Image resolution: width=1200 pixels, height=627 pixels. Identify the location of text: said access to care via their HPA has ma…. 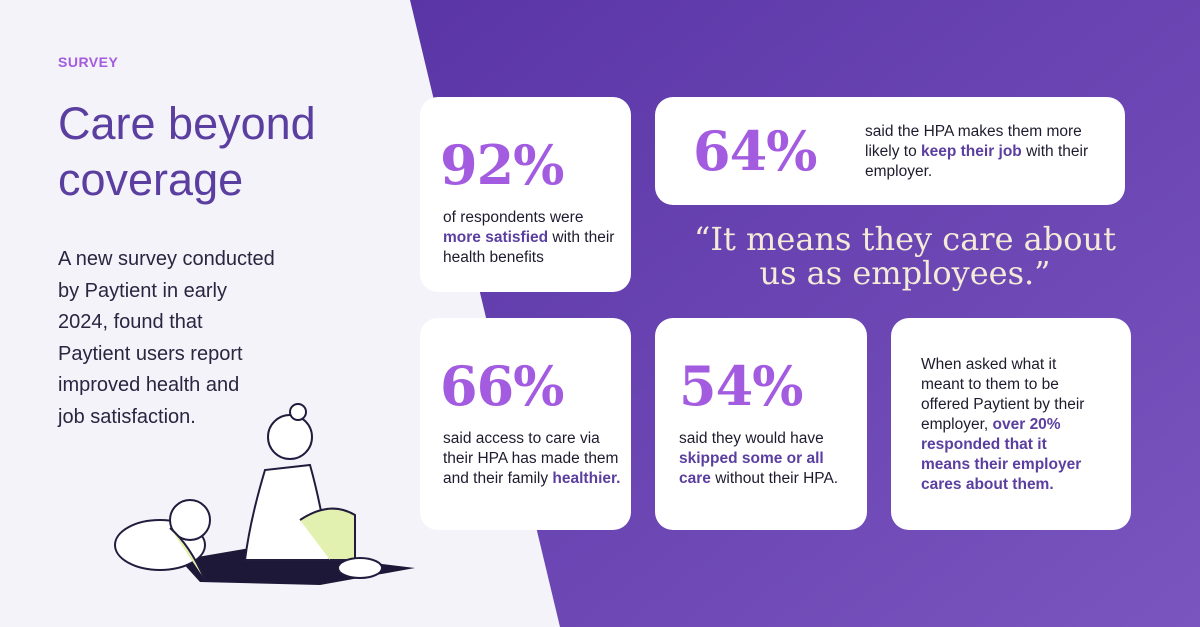
(531, 458).